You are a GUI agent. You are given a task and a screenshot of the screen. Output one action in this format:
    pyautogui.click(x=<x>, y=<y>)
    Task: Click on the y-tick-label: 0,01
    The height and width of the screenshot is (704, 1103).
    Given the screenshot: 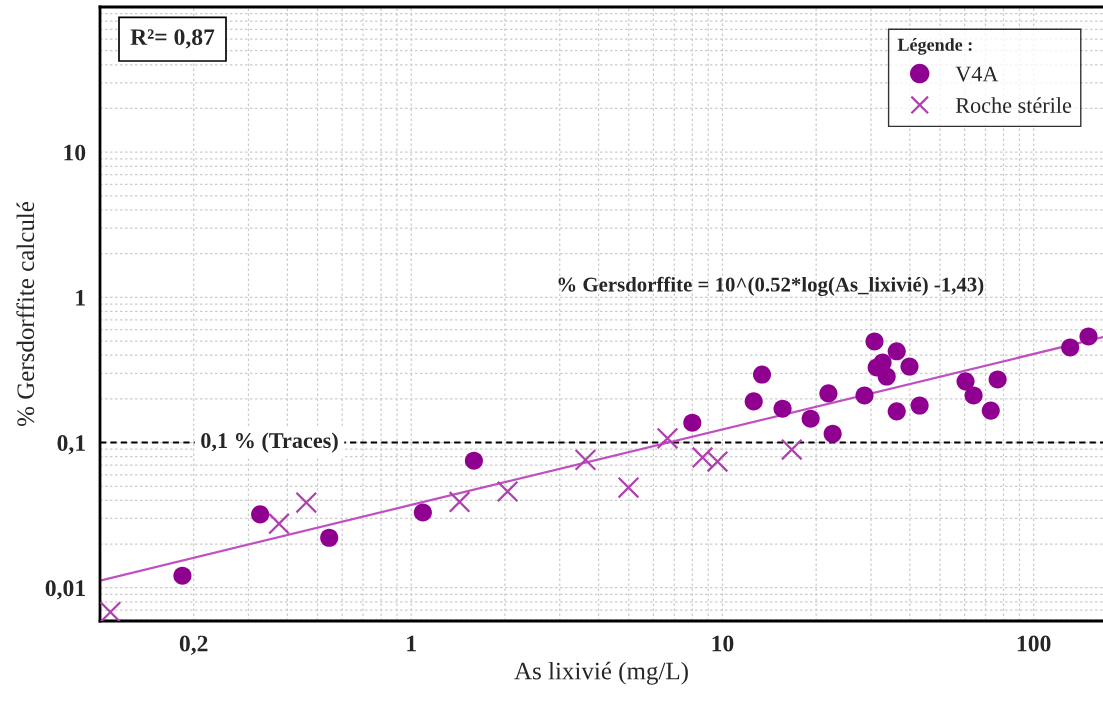 What is the action you would take?
    pyautogui.click(x=65, y=590)
    